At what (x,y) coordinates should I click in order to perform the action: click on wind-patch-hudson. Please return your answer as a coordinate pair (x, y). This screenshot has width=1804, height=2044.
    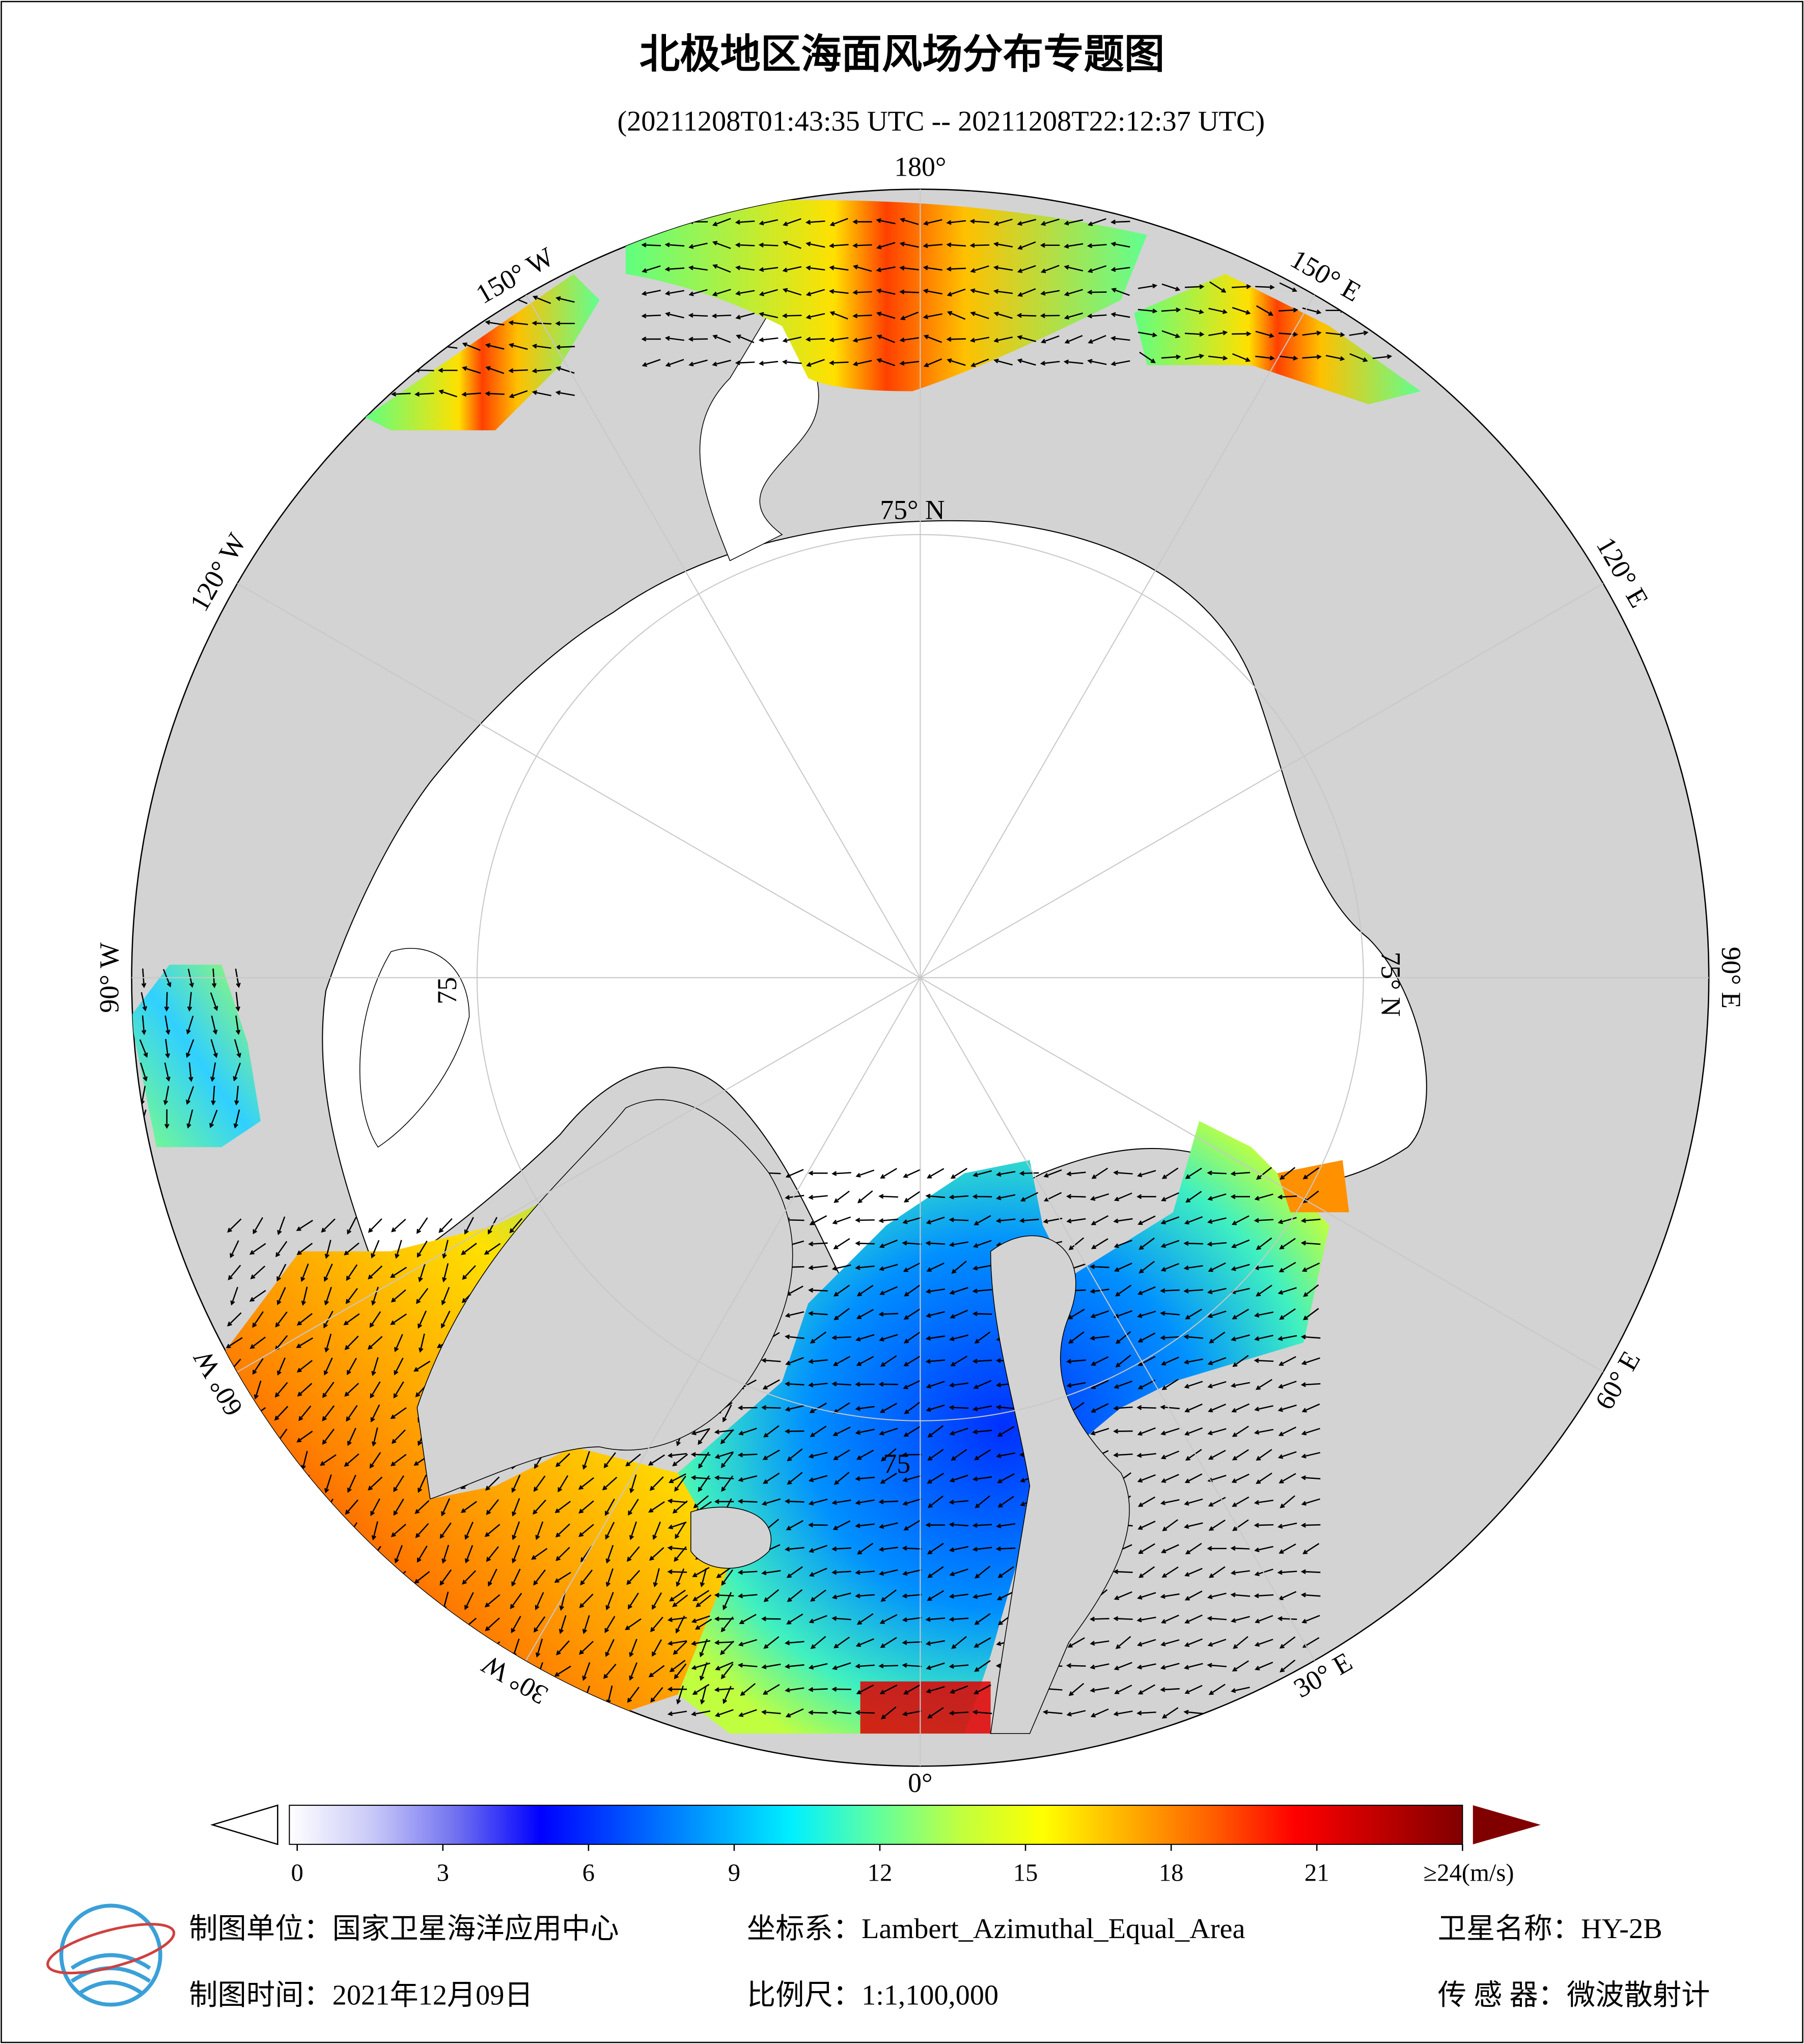
    Looking at the image, I should click on (196, 1055).